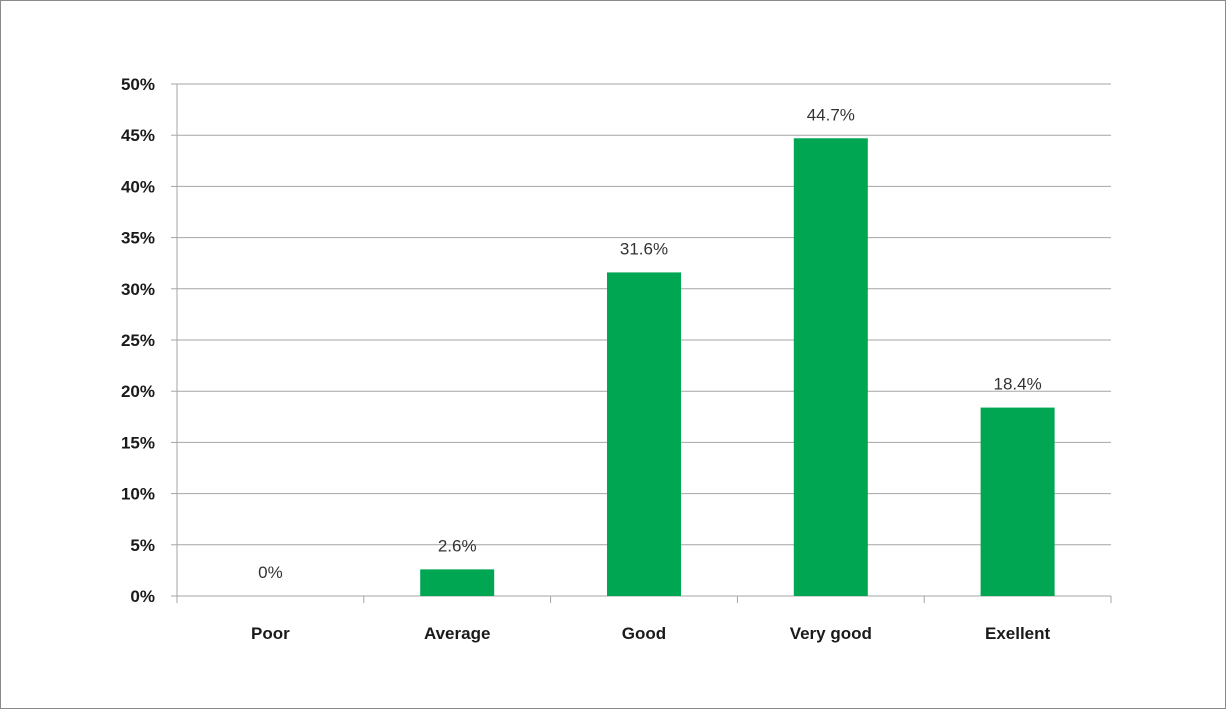 The height and width of the screenshot is (710, 1226). What do you see at coordinates (831, 633) in the screenshot?
I see `x-category-label: Very good` at bounding box center [831, 633].